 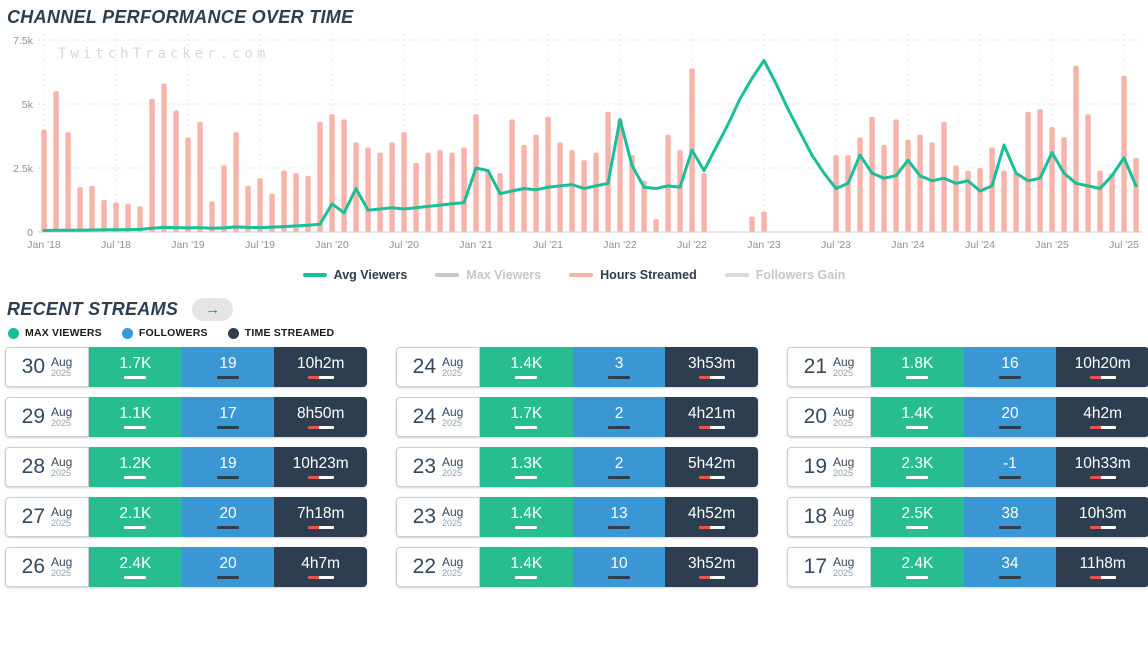 What do you see at coordinates (917, 463) in the screenshot?
I see `max-viewers-value: 2.3K` at bounding box center [917, 463].